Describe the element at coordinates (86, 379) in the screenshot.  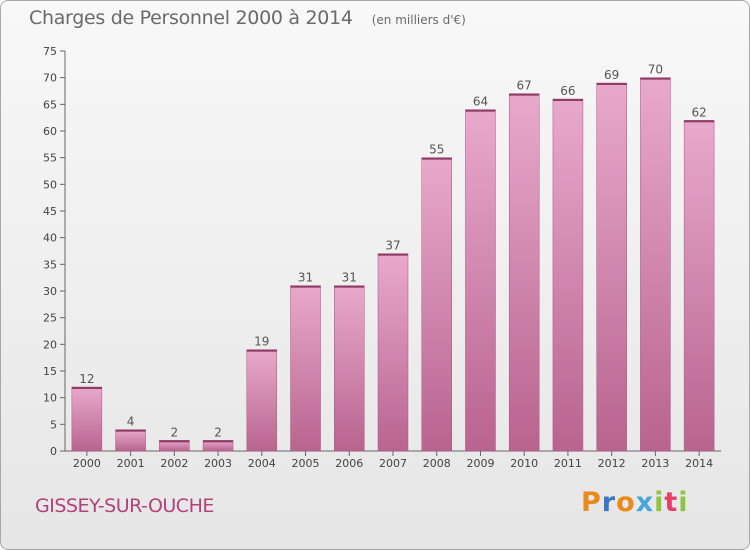
I see `data-label: 12` at that location.